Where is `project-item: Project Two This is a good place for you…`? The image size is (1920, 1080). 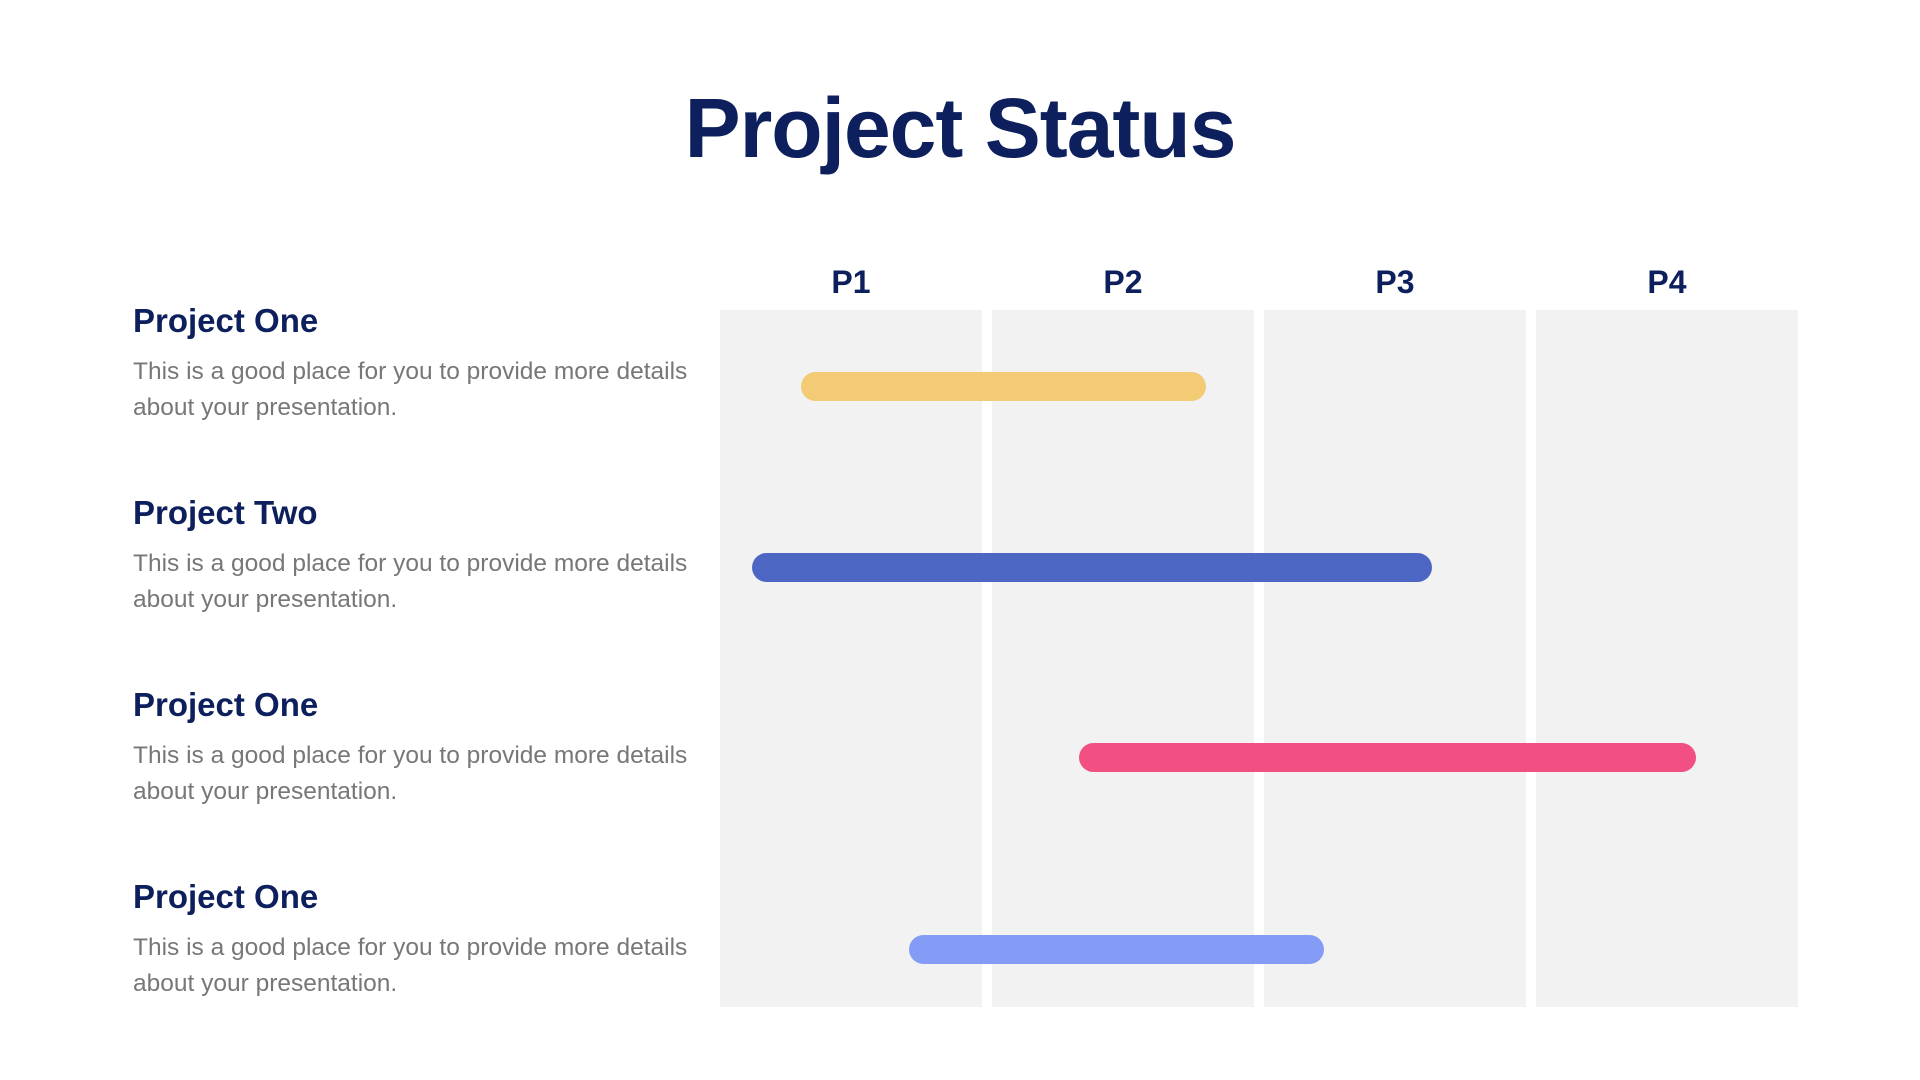 project-item: Project Two This is a good place for you… is located at coordinates (413, 556).